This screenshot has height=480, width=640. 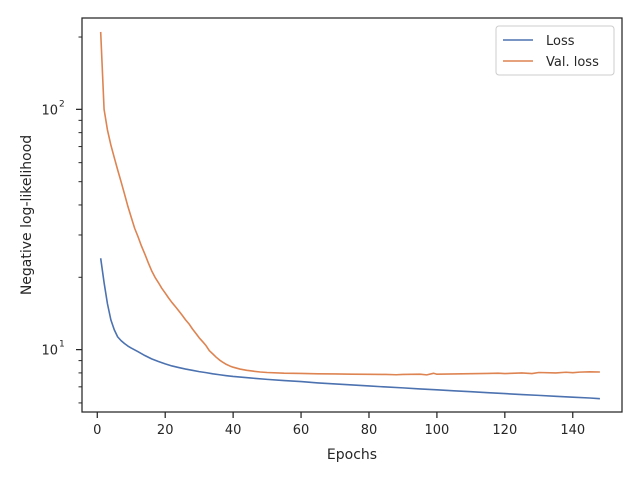 What do you see at coordinates (233, 430) in the screenshot?
I see `x-tick-label: 40` at bounding box center [233, 430].